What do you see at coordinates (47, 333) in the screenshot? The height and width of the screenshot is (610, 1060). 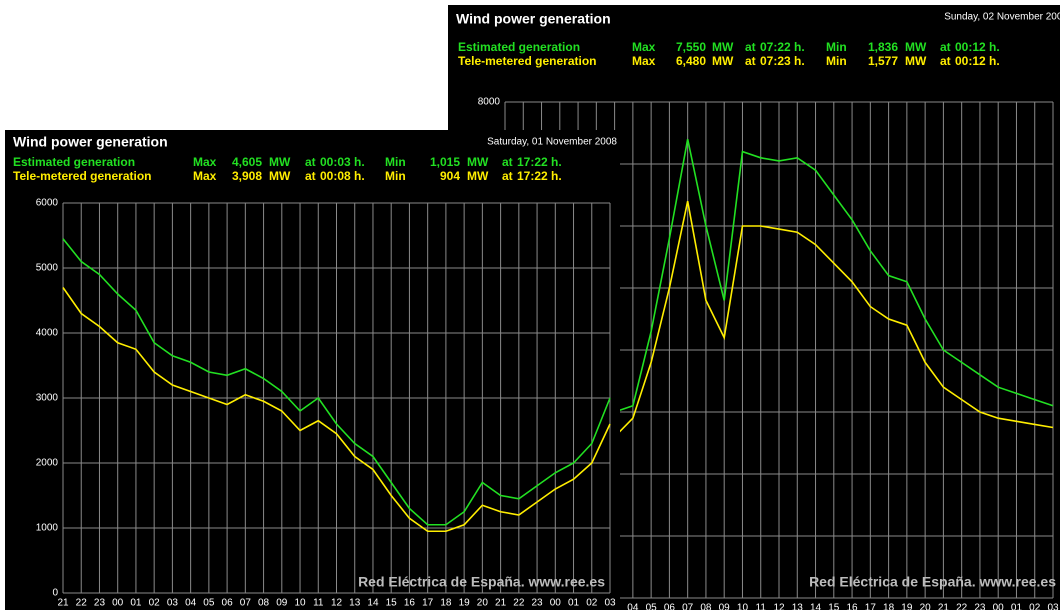 I see `y-tick-label: 4000` at bounding box center [47, 333].